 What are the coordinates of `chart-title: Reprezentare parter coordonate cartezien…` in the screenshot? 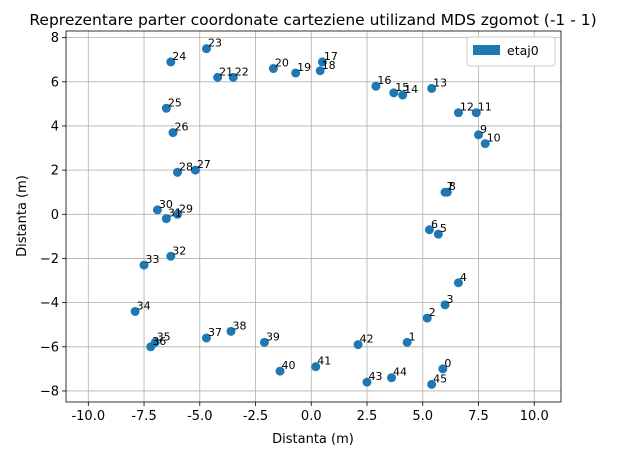 It's located at (312, 20).